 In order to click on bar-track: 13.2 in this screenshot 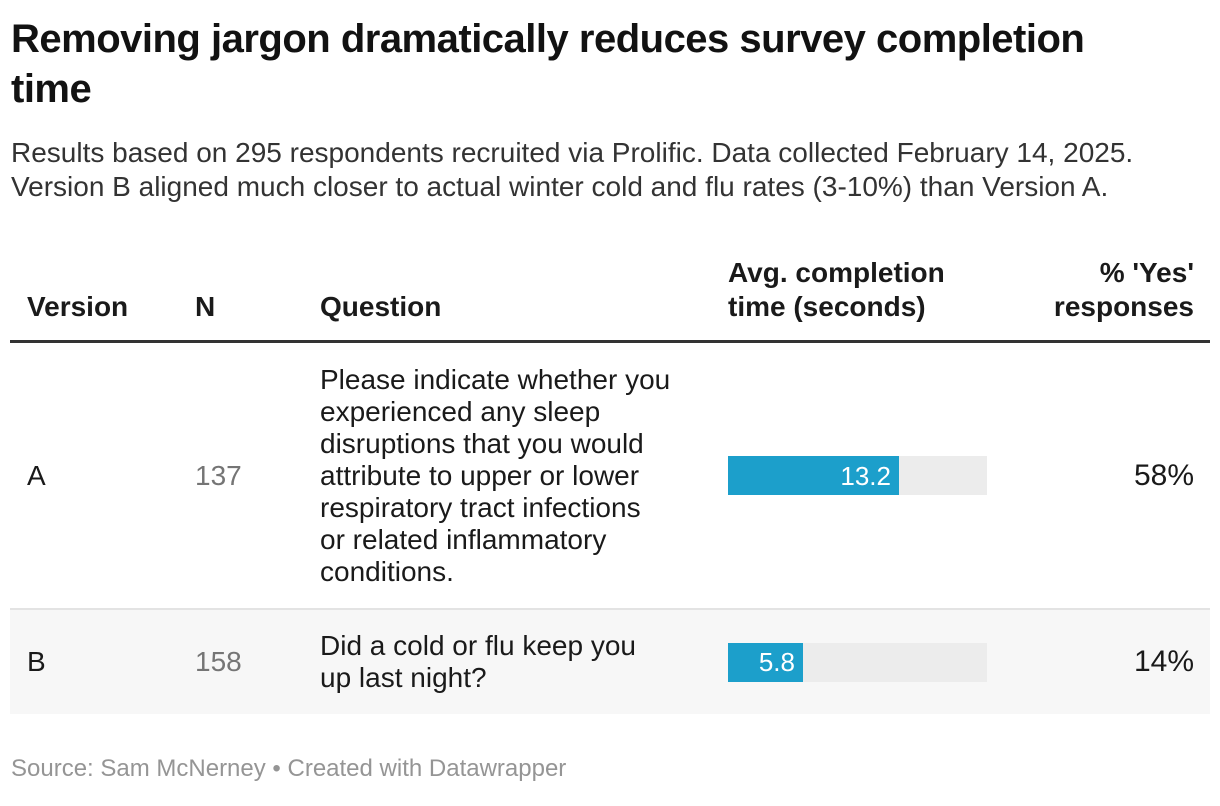, I will do `click(857, 475)`.